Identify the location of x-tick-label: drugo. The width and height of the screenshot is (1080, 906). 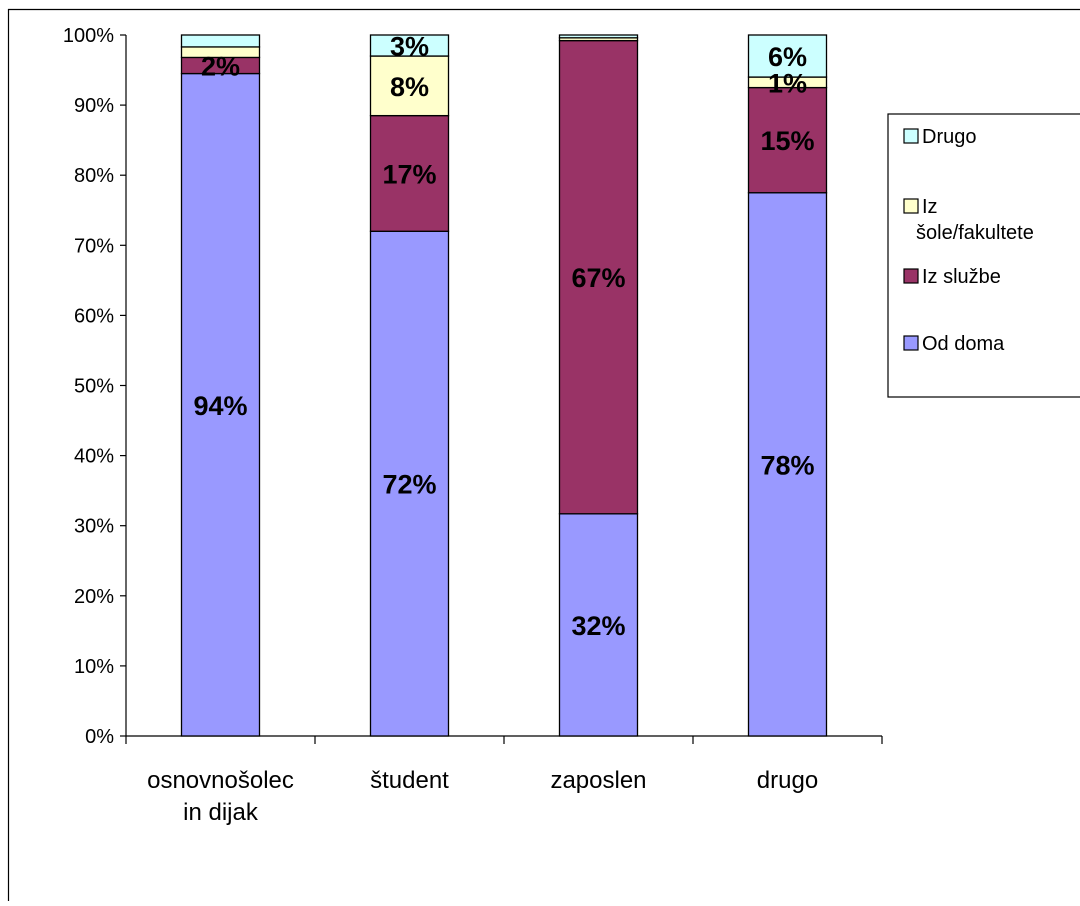
(787, 780).